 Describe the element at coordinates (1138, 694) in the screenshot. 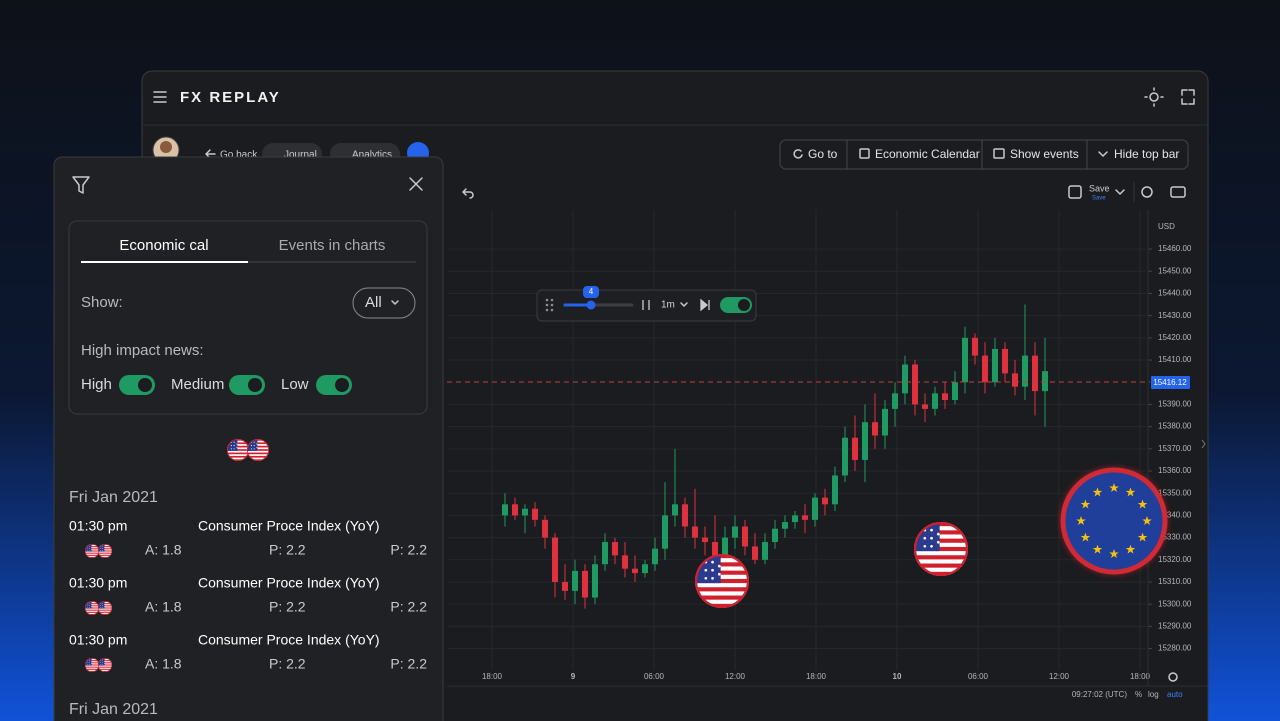

I see `percent-toggle: %` at that location.